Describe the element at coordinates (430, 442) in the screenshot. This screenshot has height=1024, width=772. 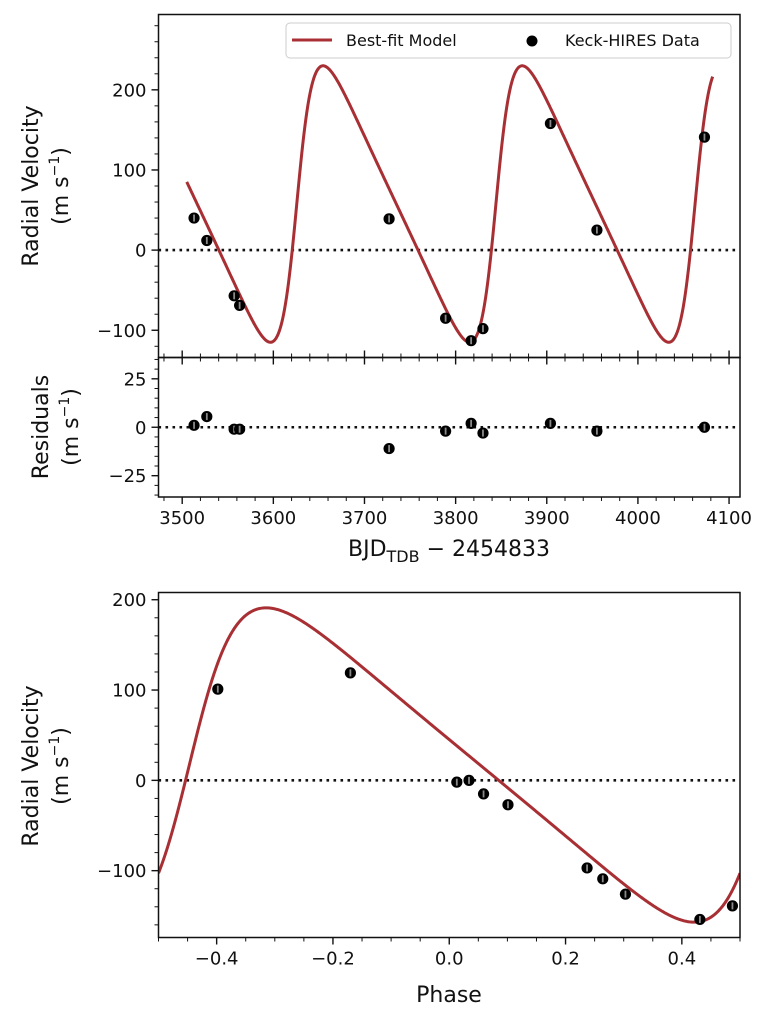
I see `residuals-plot-area: −25 0 25 3500 3600 3700 3800 3900 4000 4100` at that location.